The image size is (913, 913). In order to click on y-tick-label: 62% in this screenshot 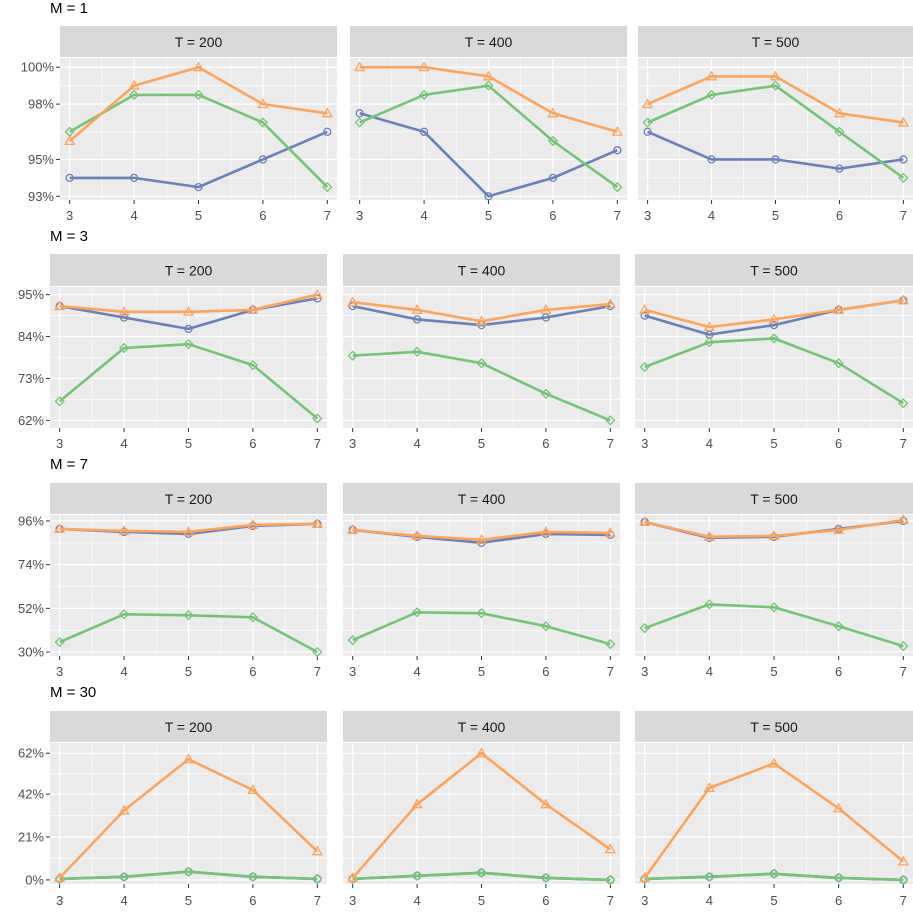, I will do `click(31, 753)`.